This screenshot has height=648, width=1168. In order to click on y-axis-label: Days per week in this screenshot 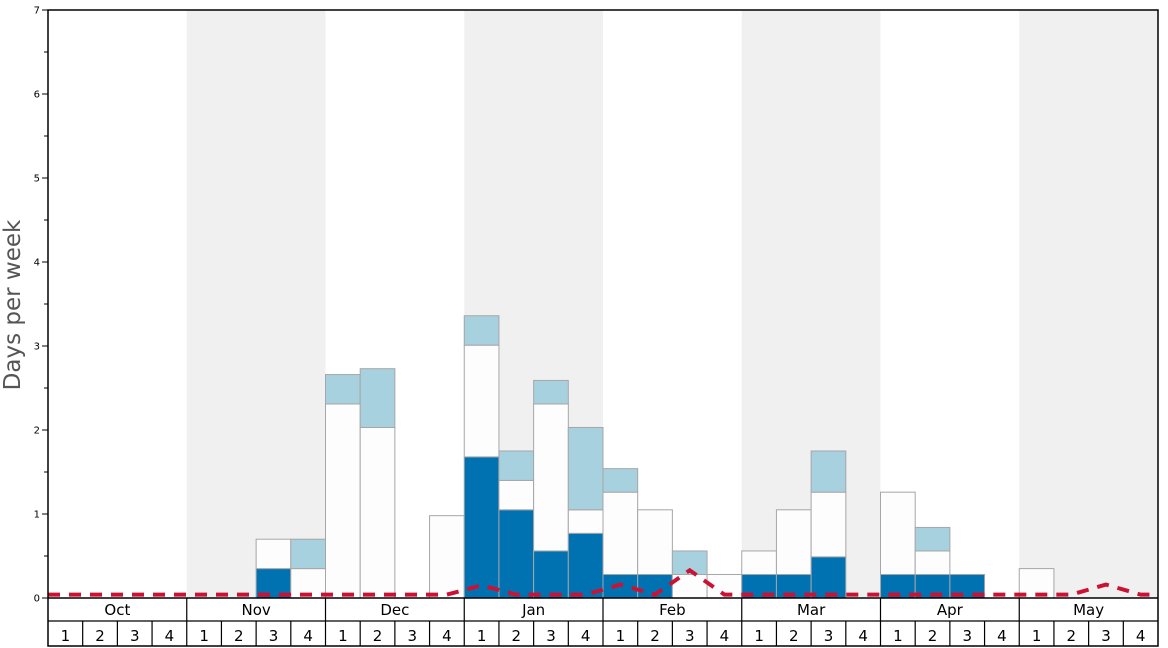, I will do `click(13, 304)`.